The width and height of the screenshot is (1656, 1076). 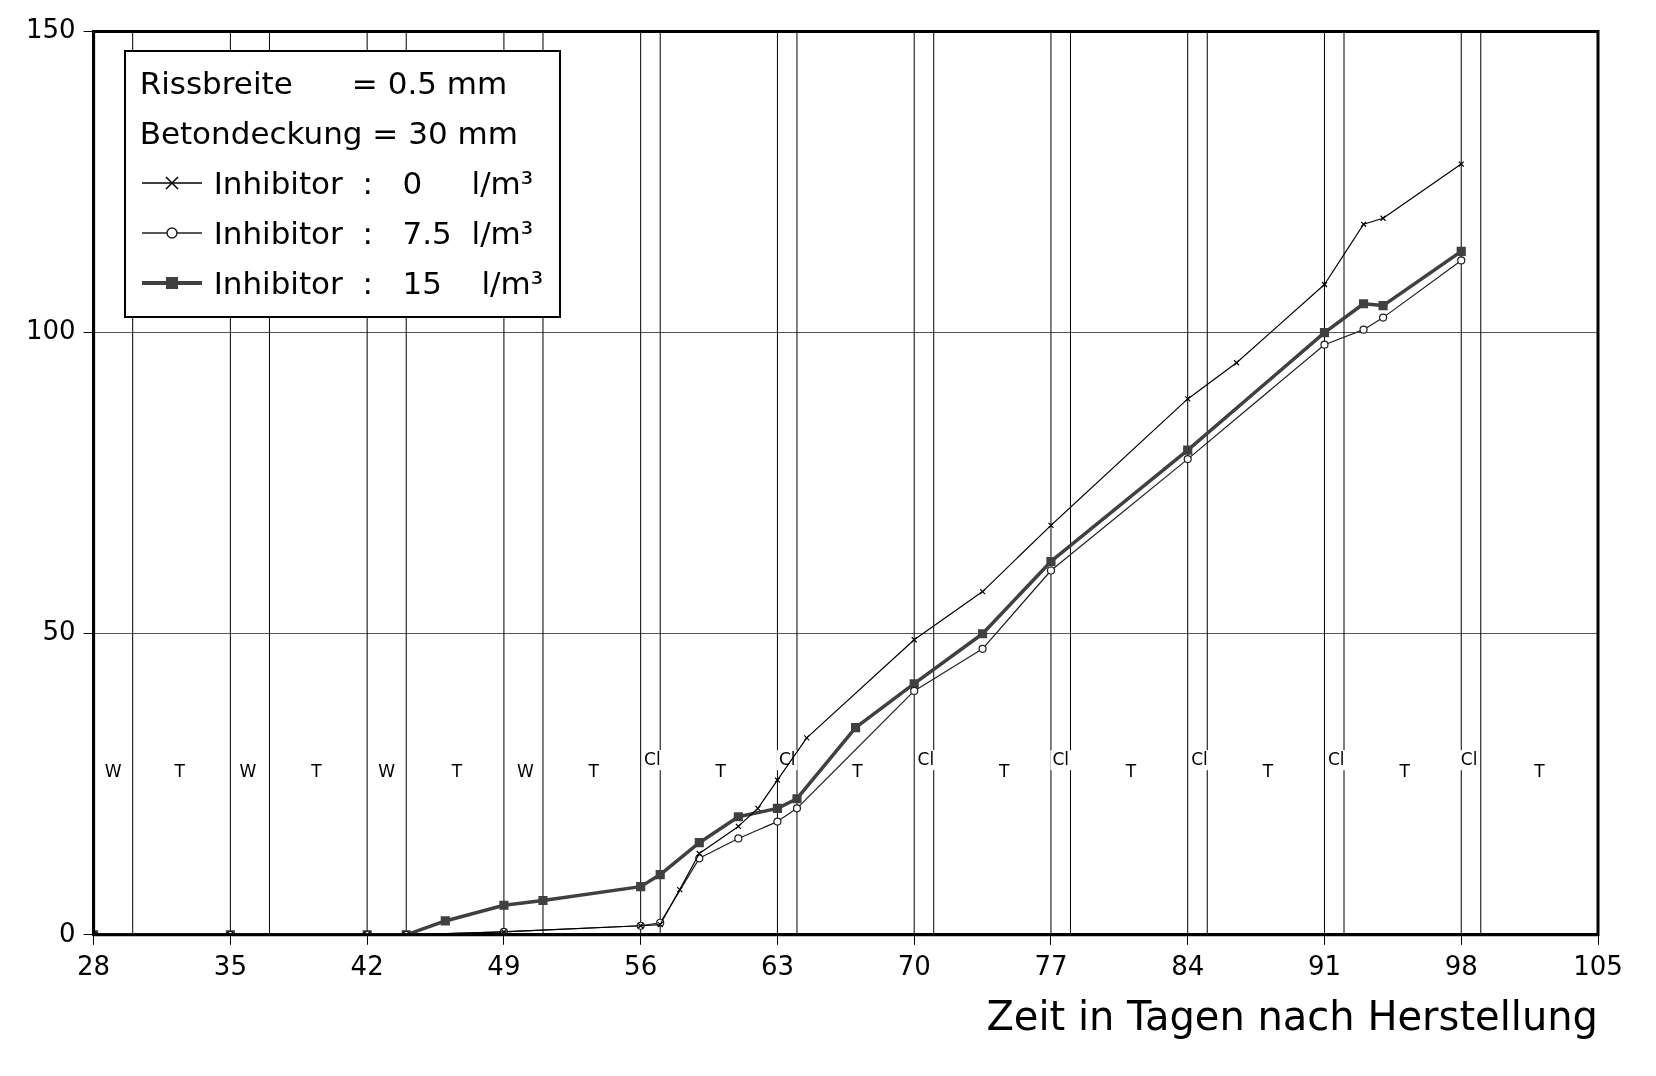 I want to click on x-tick-label: 70, so click(x=914, y=966).